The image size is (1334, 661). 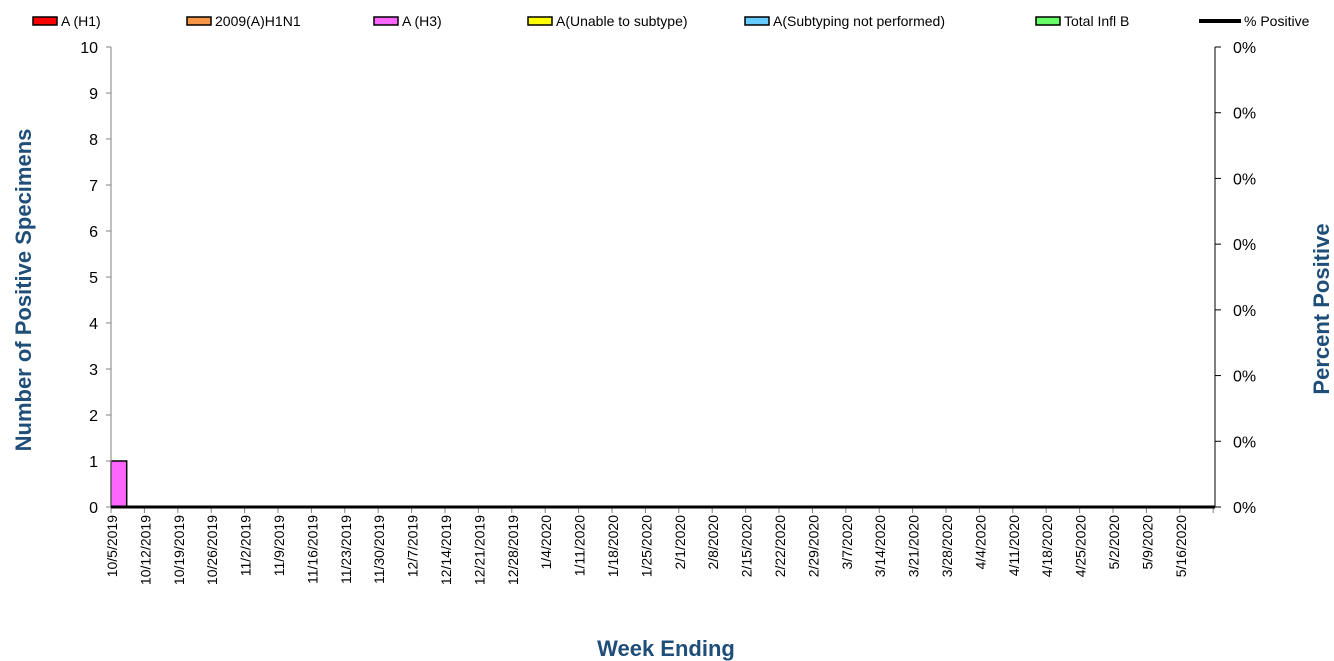 What do you see at coordinates (23, 290) in the screenshot?
I see `y-axis-title: Number of Positive Specimens` at bounding box center [23, 290].